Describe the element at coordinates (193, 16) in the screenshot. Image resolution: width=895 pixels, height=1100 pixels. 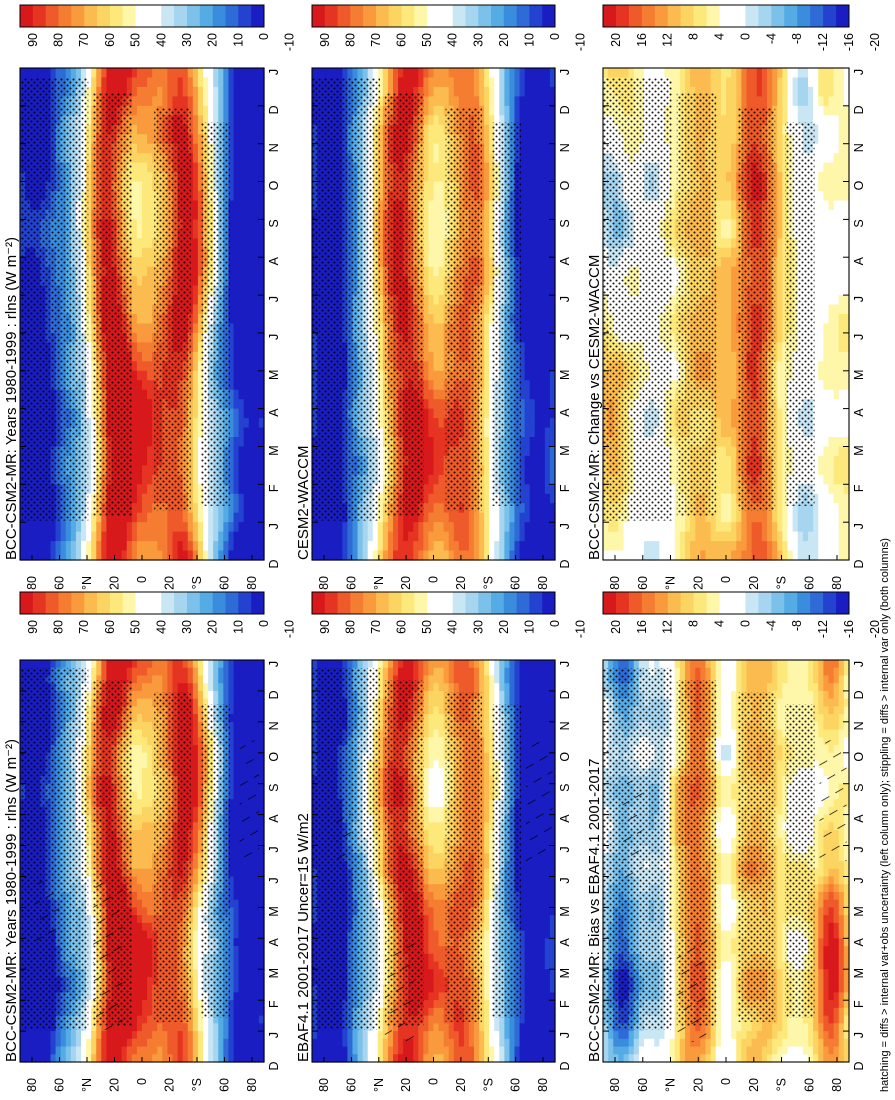
I see `colorbar-swatch` at that location.